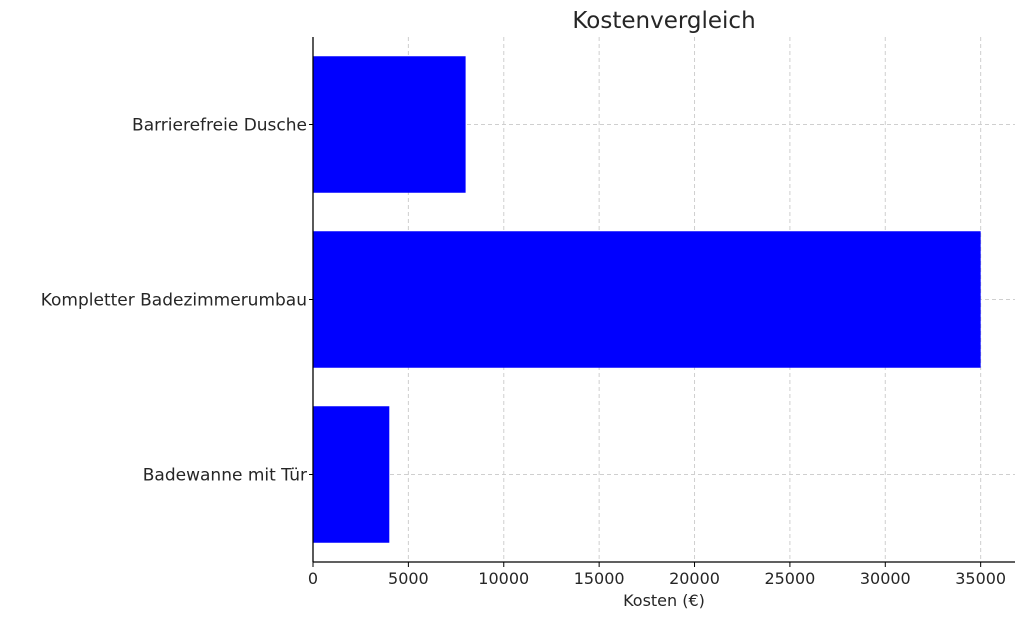 The image size is (1024, 619). What do you see at coordinates (657, 575) in the screenshot?
I see `x-ticks: 0 5000 10000 15000 20000 25000 30000 35000` at bounding box center [657, 575].